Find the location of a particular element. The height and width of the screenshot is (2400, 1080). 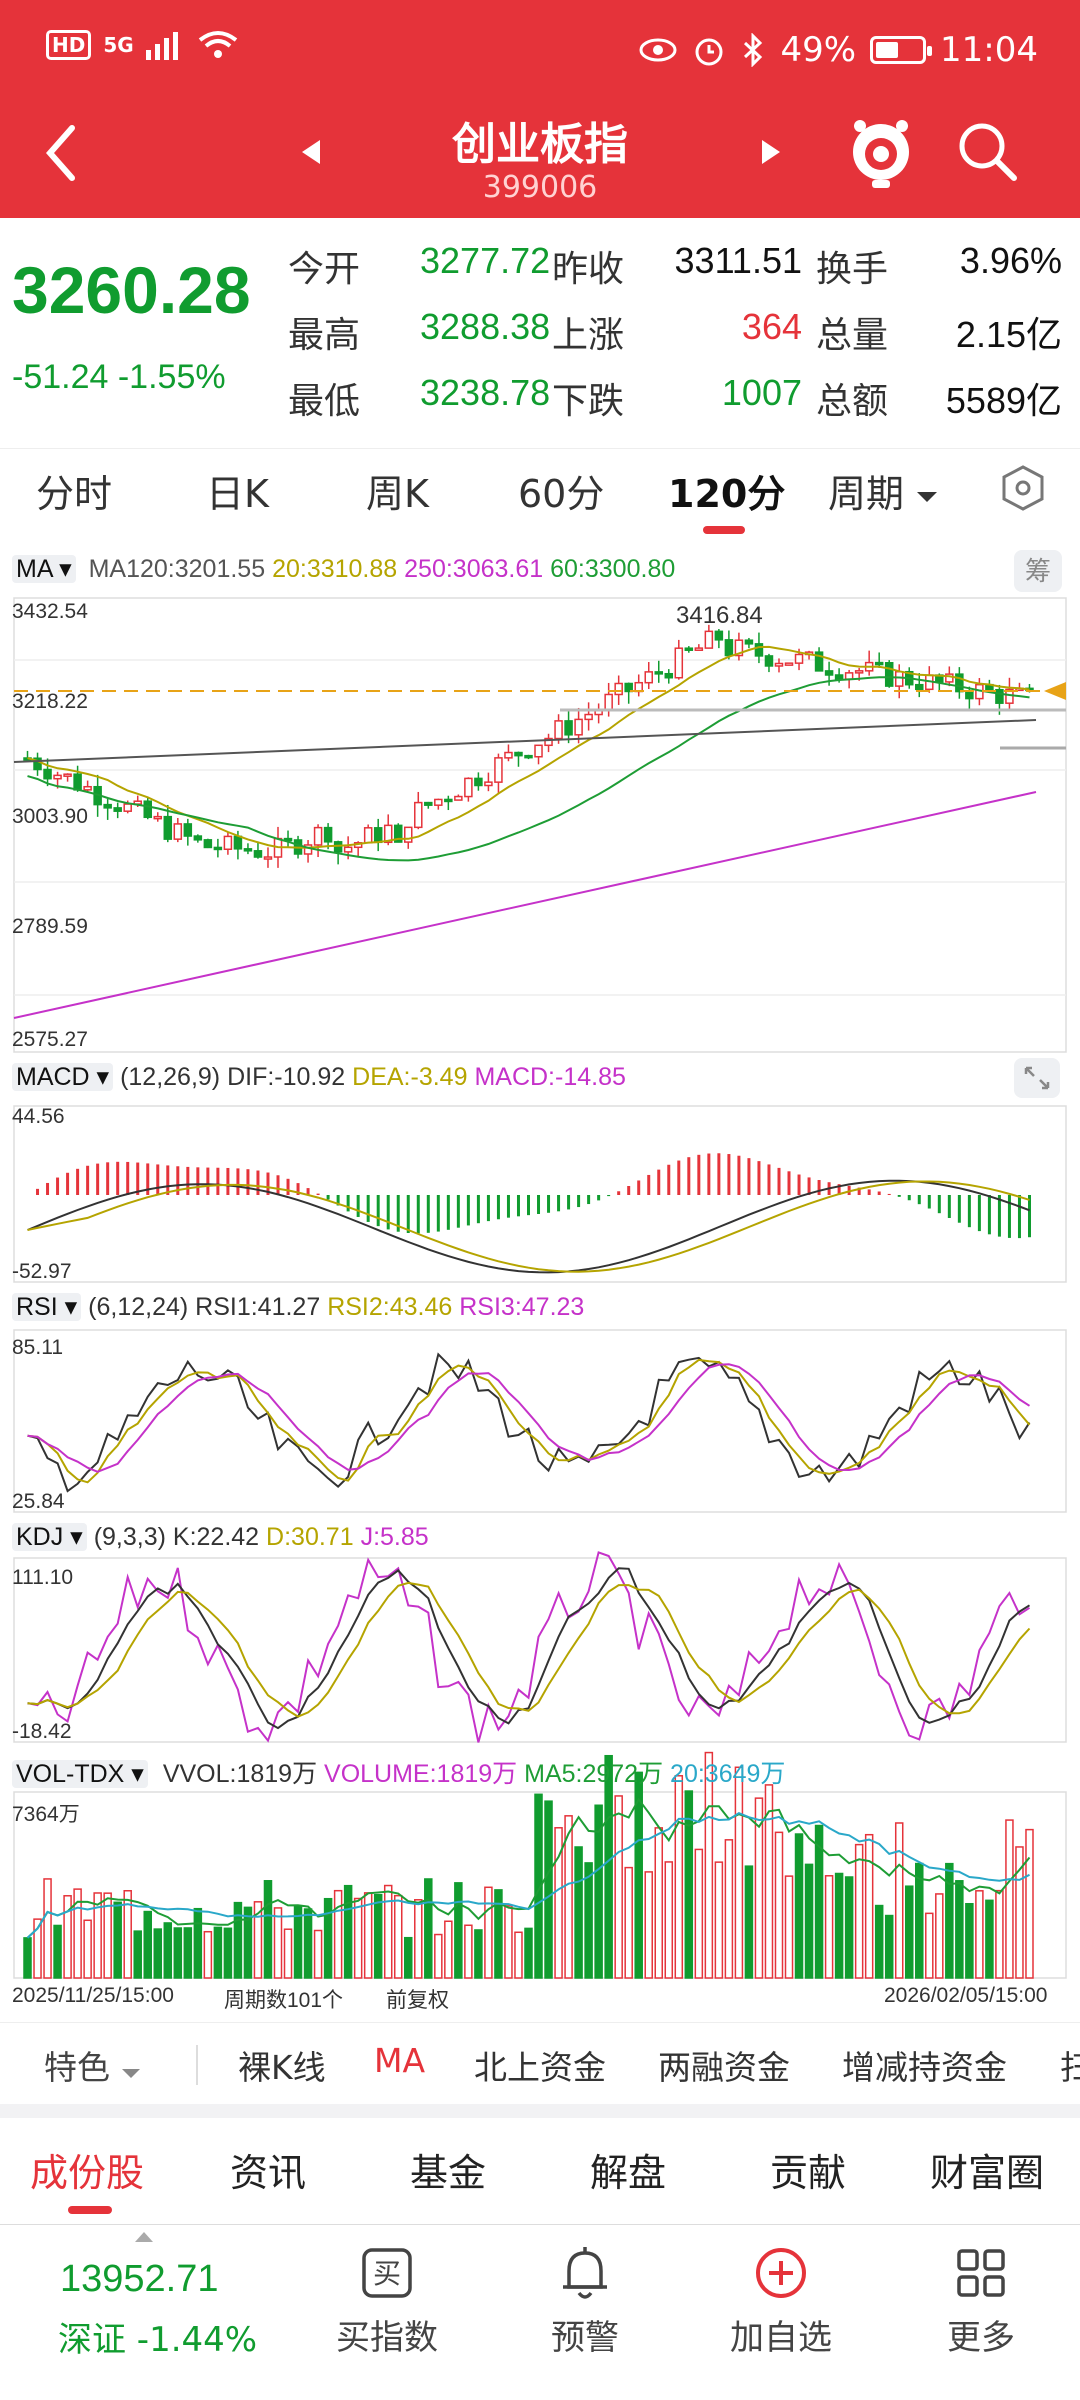

tab-weekly-k: 周K is located at coordinates (397, 494).